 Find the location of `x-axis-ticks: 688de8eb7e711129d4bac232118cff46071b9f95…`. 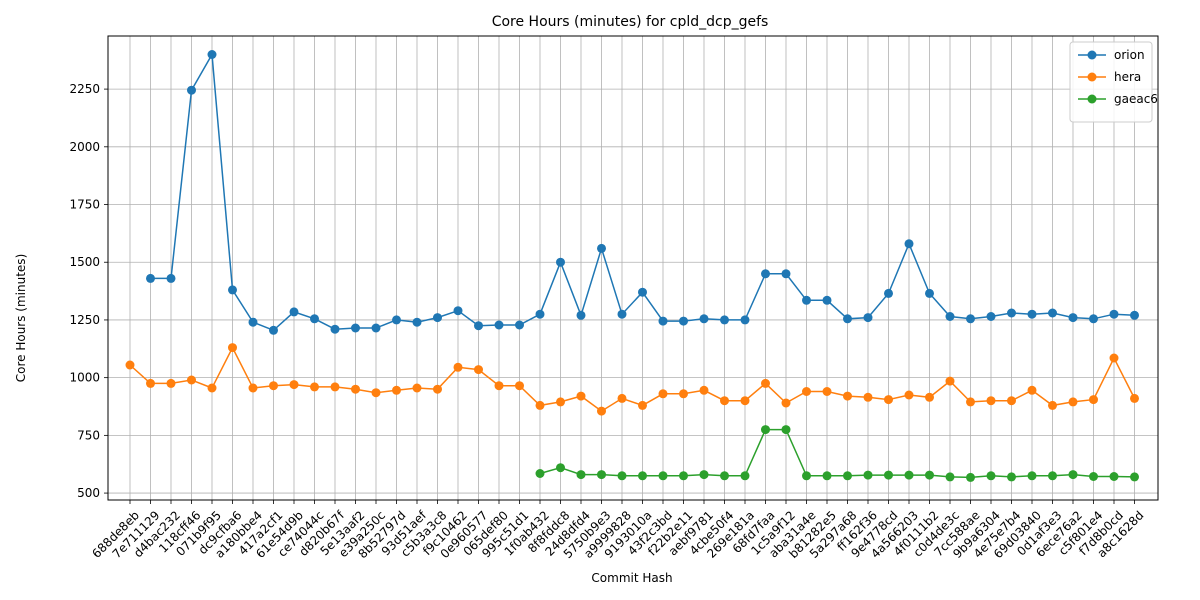

x-axis-ticks: 688de8eb7e711129d4bac232118cff46071b9f95… is located at coordinates (618, 530).